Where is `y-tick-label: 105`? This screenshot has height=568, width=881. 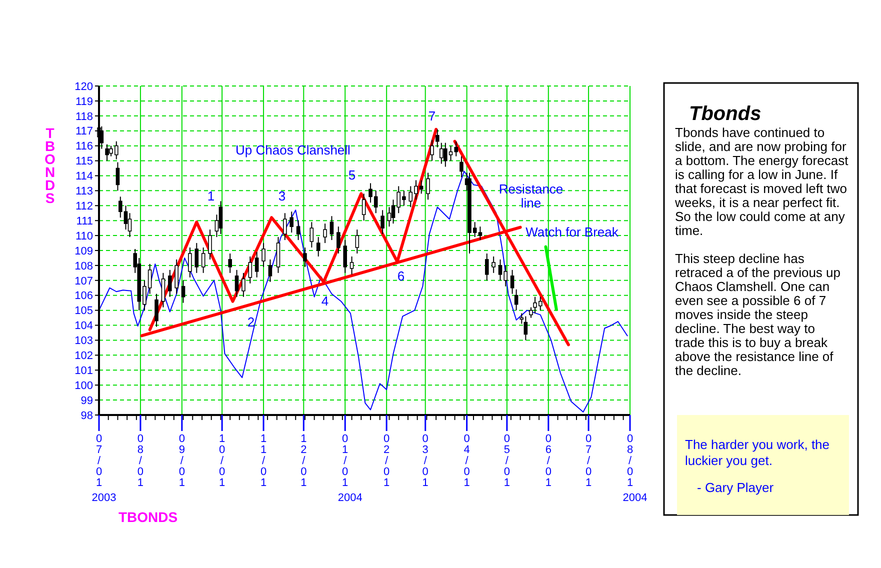 y-tick-label: 105 is located at coordinates (83, 311).